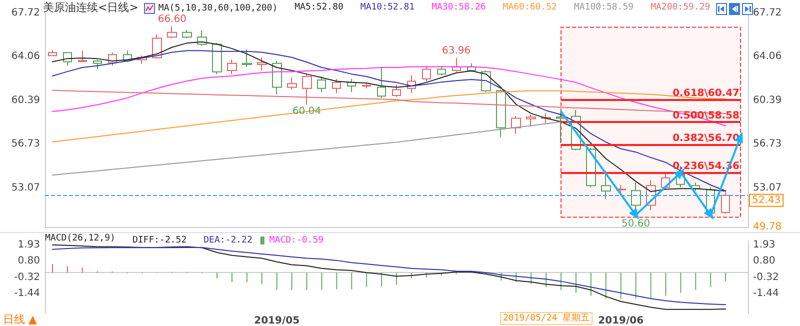 This screenshot has height=326, width=800. What do you see at coordinates (456, 50) in the screenshot?
I see `annotation: 63.96` at bounding box center [456, 50].